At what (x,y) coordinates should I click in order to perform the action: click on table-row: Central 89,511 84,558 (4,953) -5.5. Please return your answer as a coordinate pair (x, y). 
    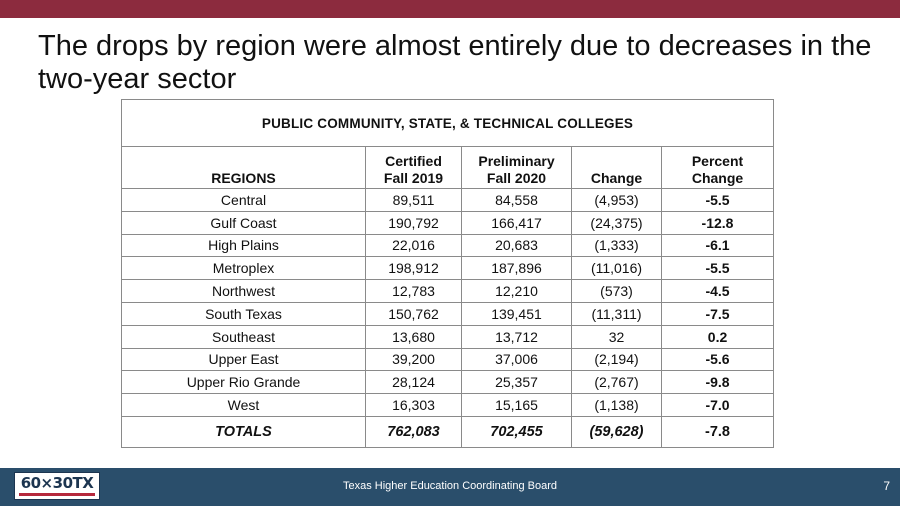
    Looking at the image, I should click on (448, 200).